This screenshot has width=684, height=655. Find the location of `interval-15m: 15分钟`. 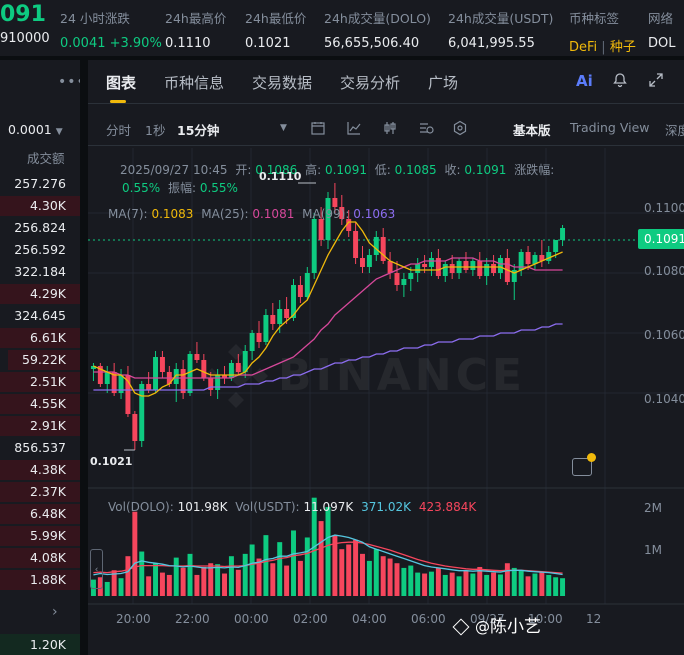

interval-15m: 15分钟 is located at coordinates (198, 130).